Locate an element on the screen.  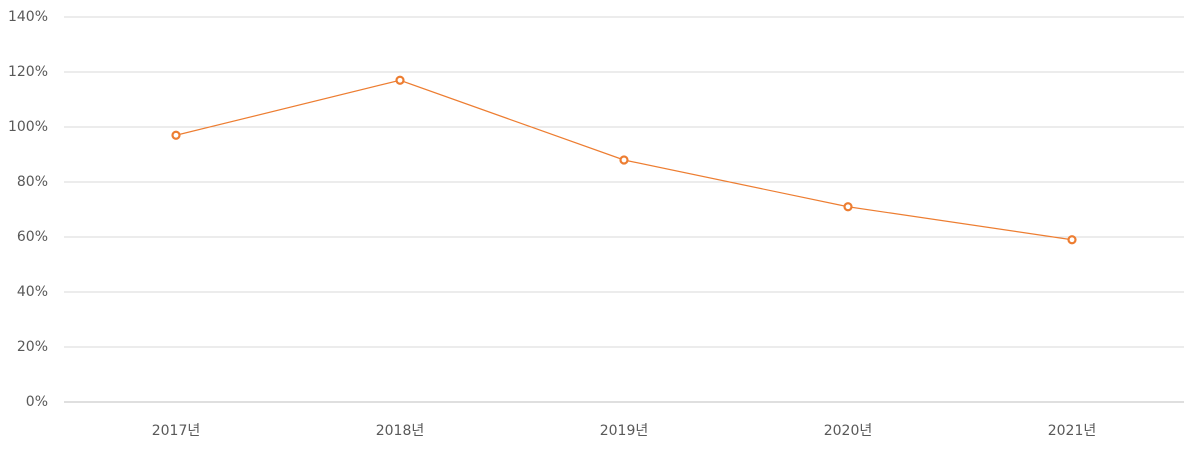
y-tick-label: 140% is located at coordinates (28, 17).